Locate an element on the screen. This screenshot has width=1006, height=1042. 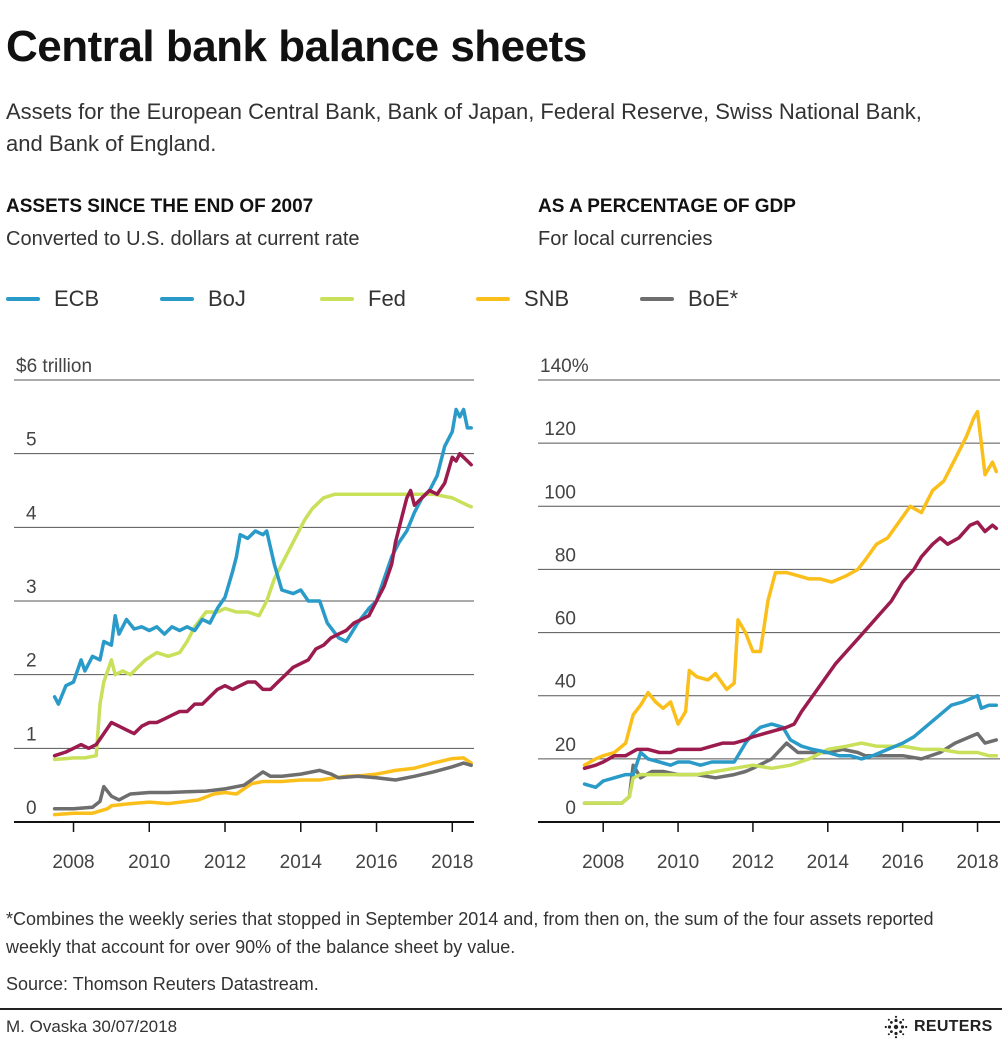
chart1-series-snb is located at coordinates (790, 588).